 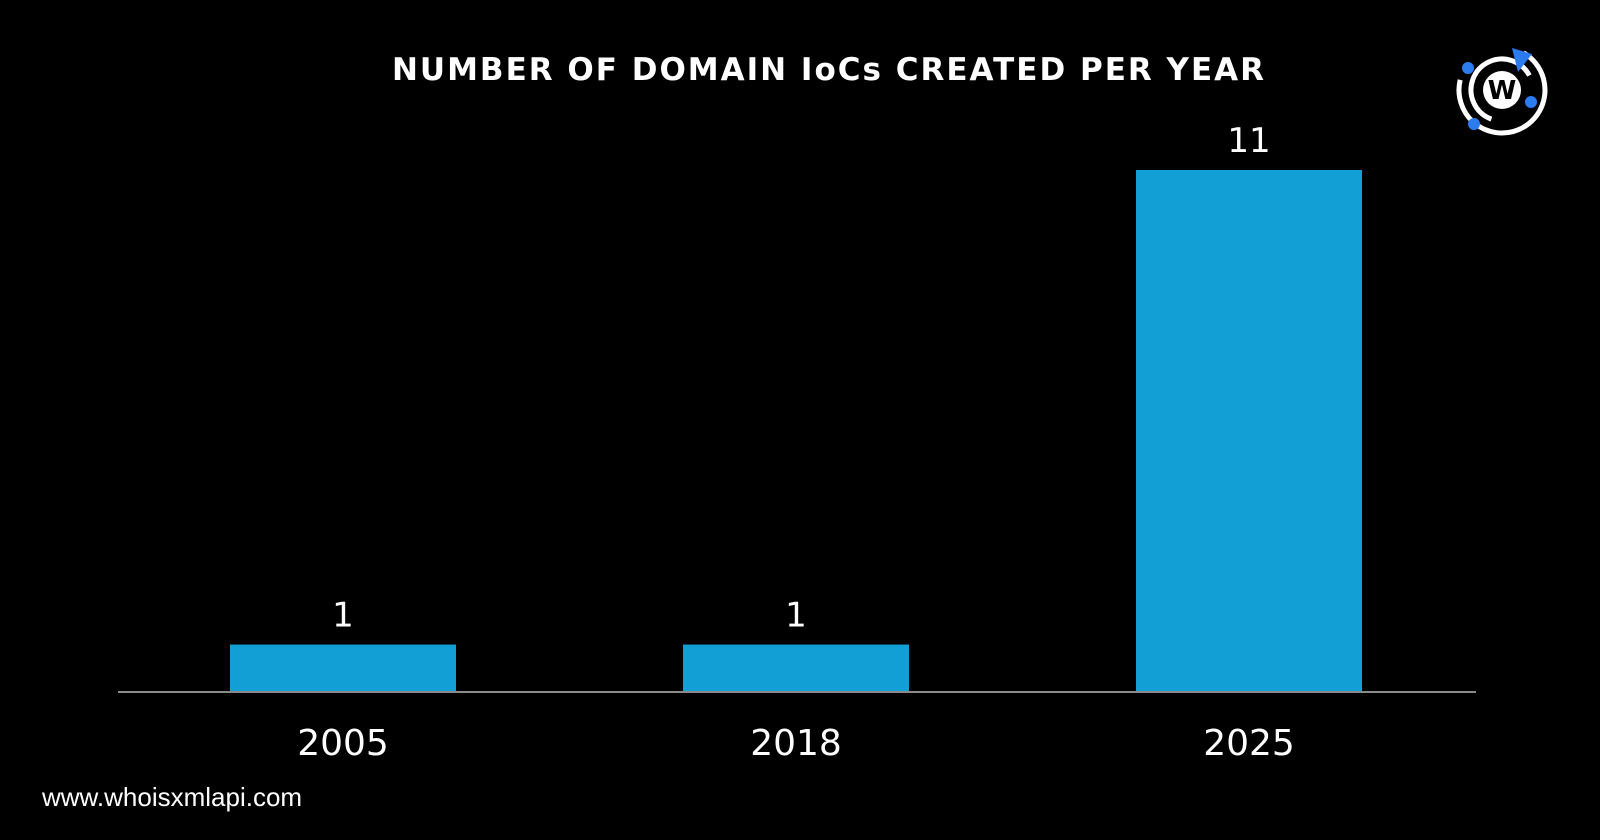 I want to click on bar-2025, so click(x=1249, y=431).